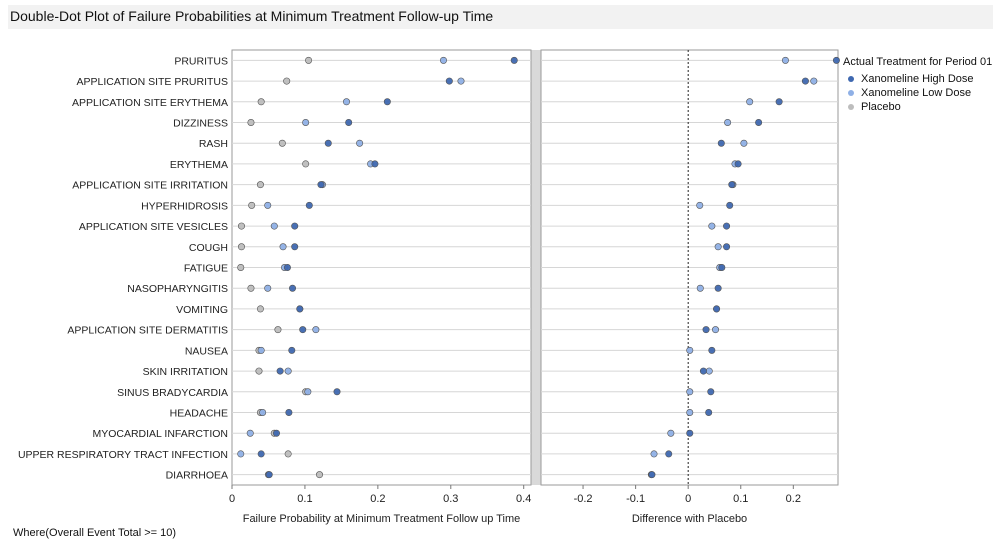  Describe the element at coordinates (200, 124) in the screenshot. I see `category-label-dizziness: DIZZINESS` at that location.